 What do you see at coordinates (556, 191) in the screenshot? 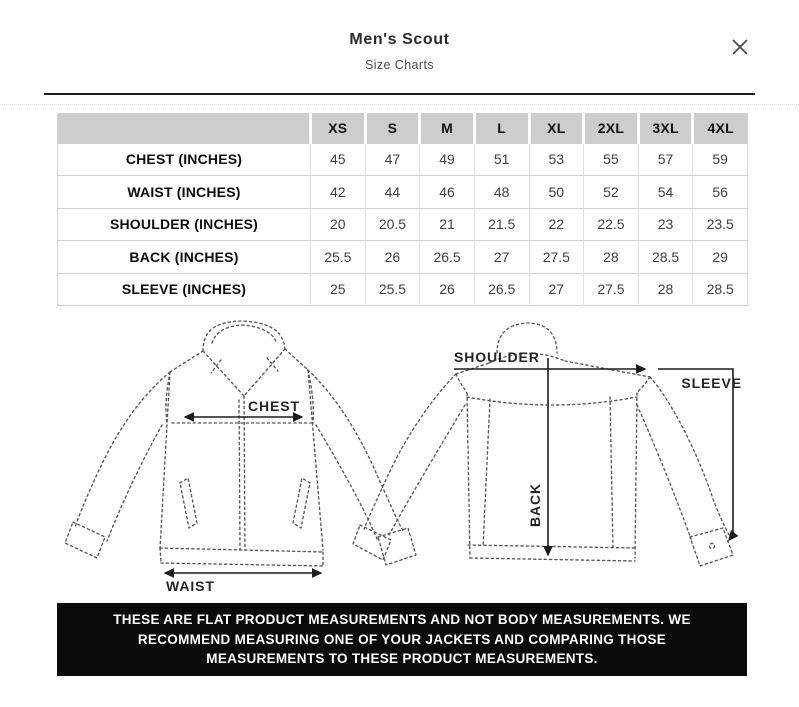
I see `cell: 50` at bounding box center [556, 191].